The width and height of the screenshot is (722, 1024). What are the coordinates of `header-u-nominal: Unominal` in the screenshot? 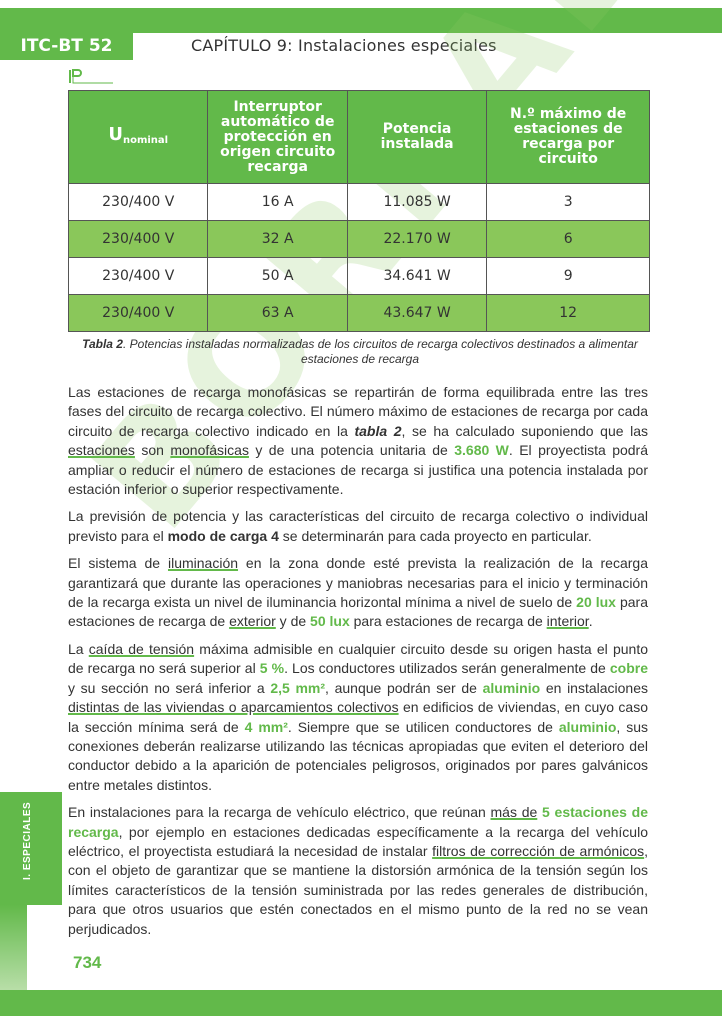 It's located at (138, 137).